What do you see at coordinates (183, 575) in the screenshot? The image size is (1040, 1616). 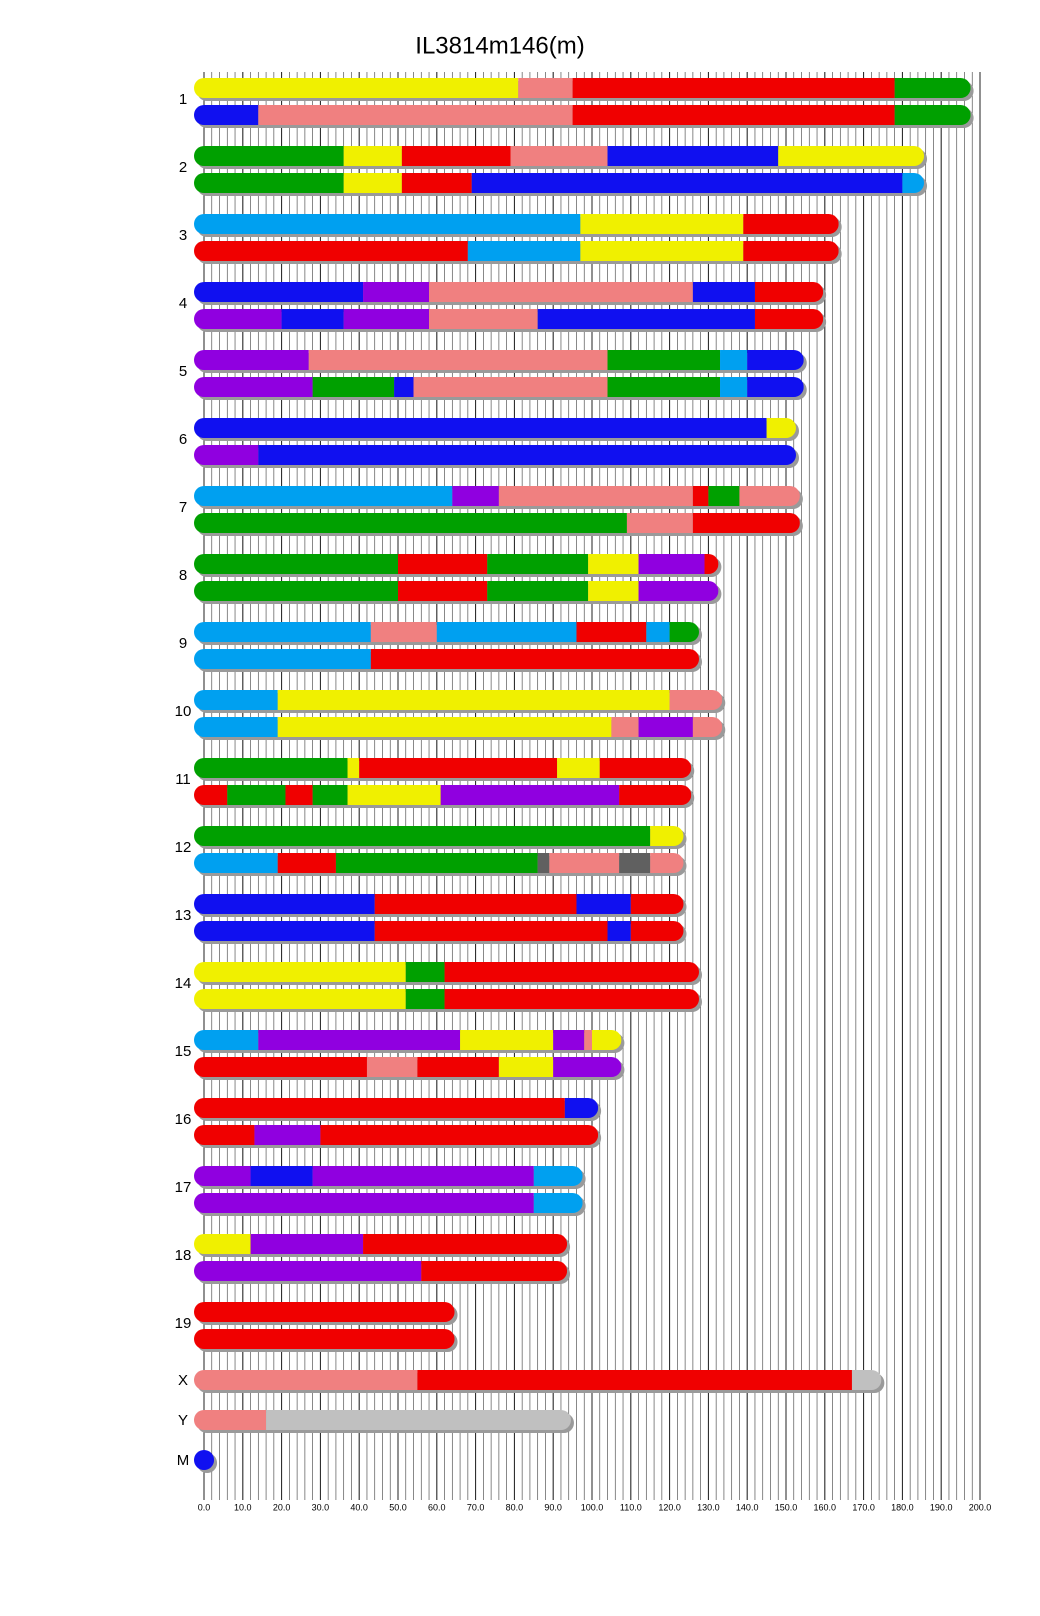 I see `chromosome-label: 8` at bounding box center [183, 575].